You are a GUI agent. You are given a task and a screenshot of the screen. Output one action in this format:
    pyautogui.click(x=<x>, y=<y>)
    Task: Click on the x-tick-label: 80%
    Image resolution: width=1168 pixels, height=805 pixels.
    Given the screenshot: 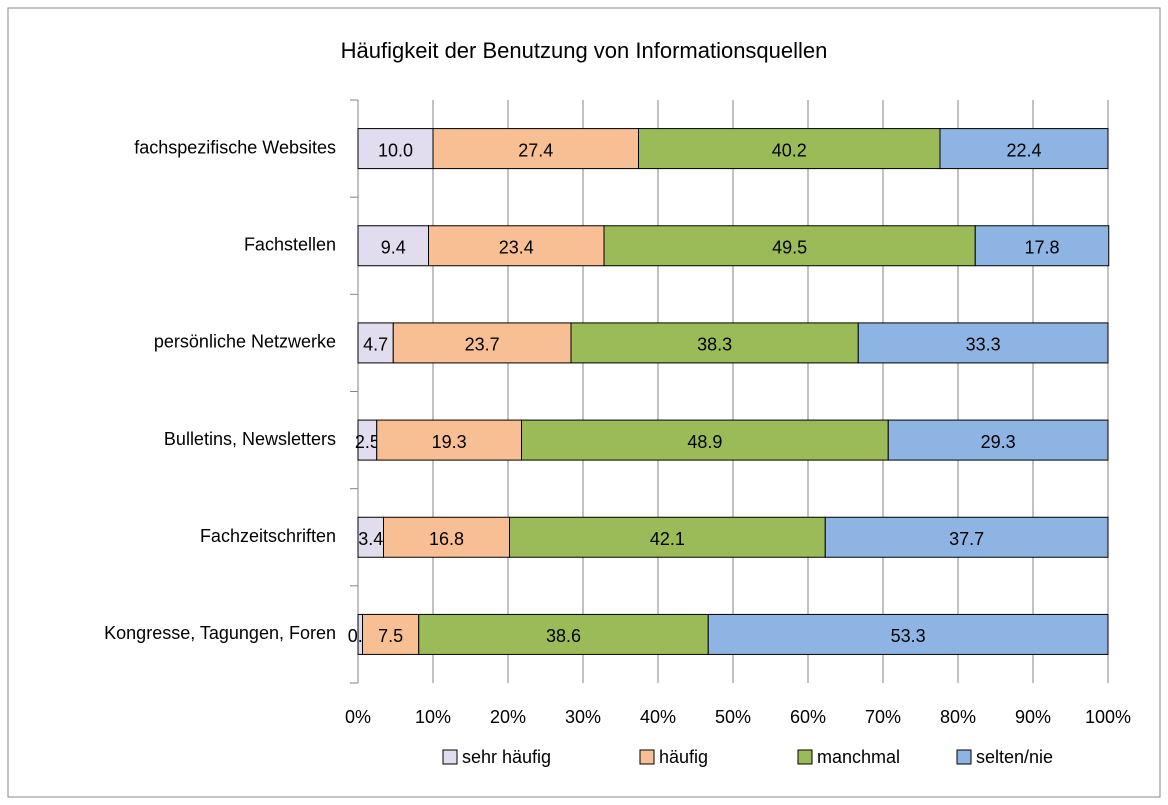 What is the action you would take?
    pyautogui.click(x=958, y=717)
    